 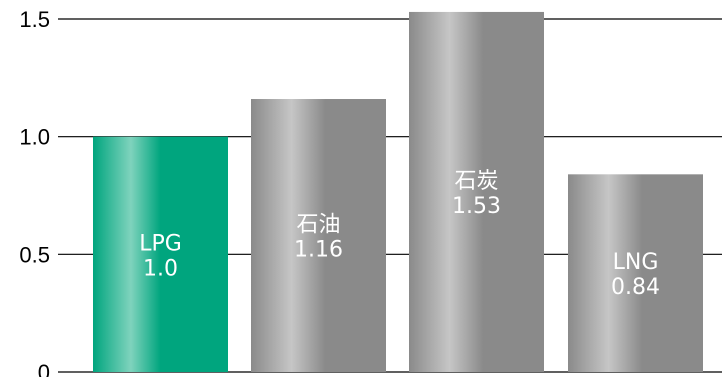 What do you see at coordinates (476, 181) in the screenshot?
I see `bar-category-label: 石炭` at bounding box center [476, 181].